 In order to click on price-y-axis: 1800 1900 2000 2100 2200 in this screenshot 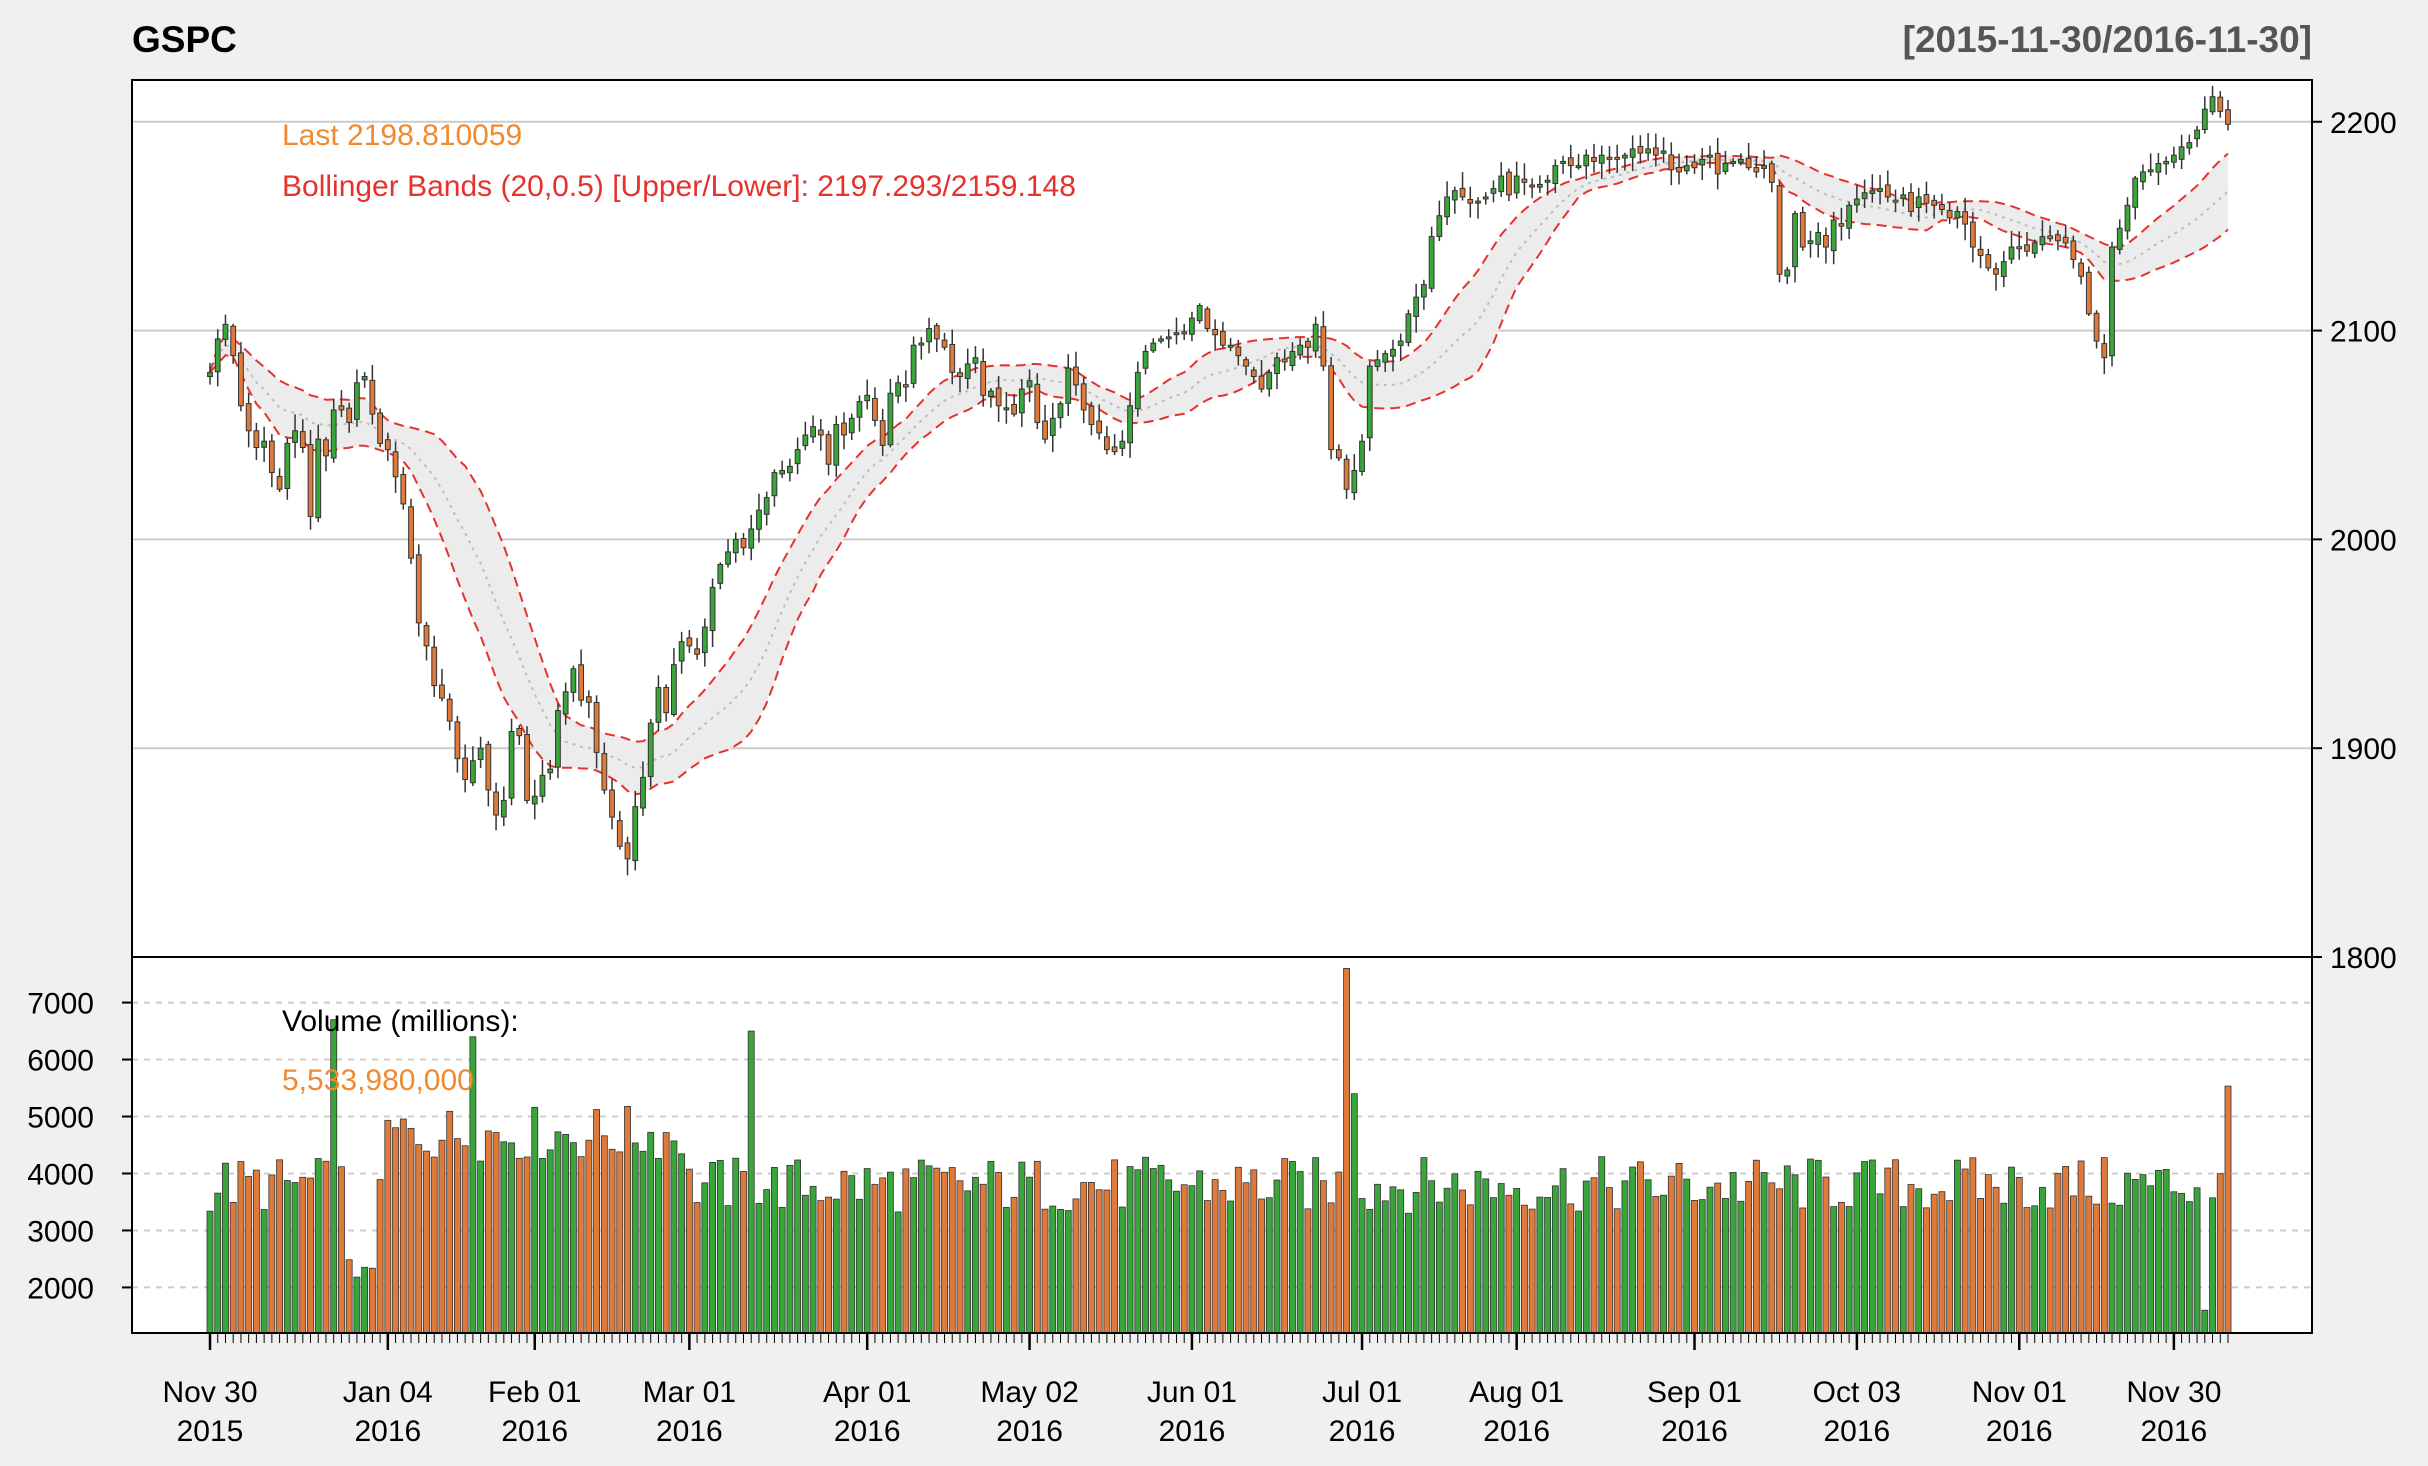, I will do `click(2354, 541)`.